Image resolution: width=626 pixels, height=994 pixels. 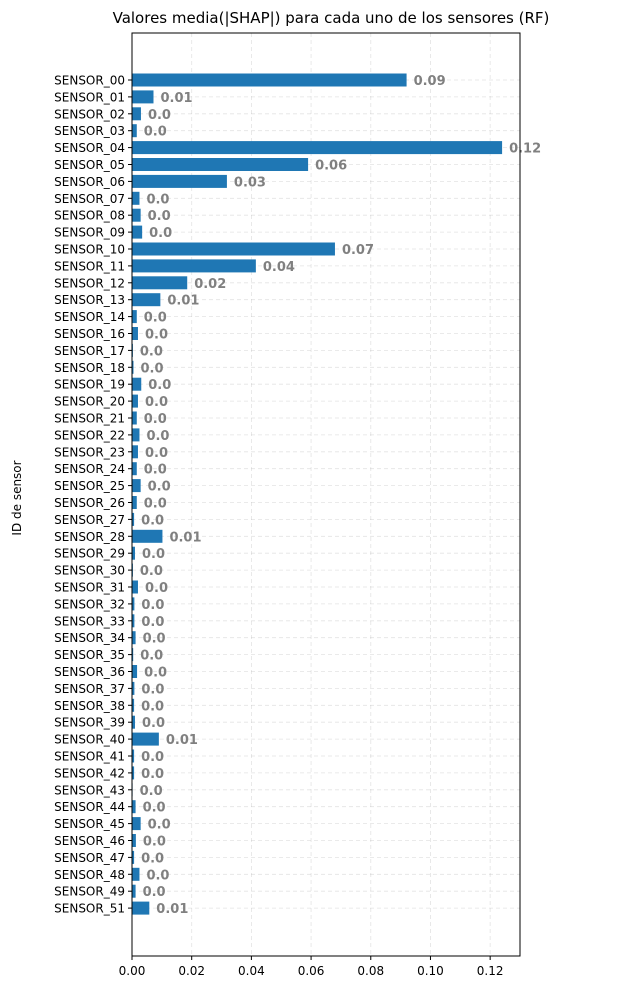 I want to click on data-label: 0.04, so click(x=279, y=267).